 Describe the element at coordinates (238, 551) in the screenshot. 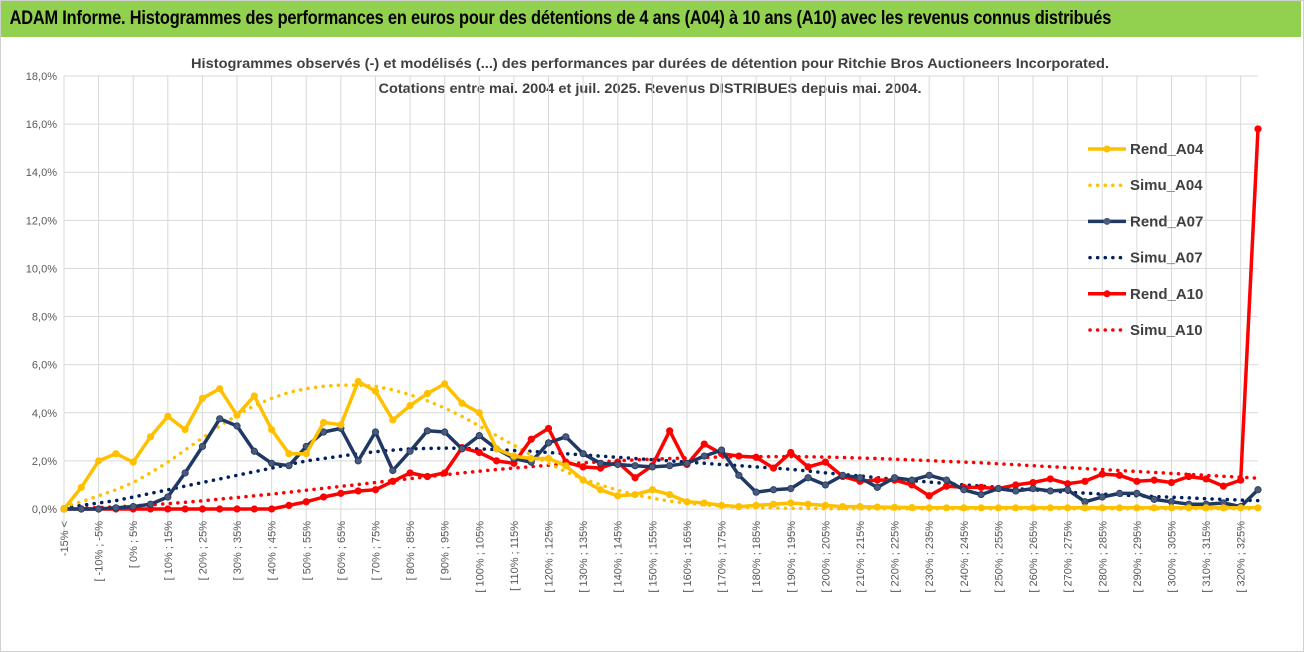

I see `x-tick-label: [ 30% ; 35%` at that location.